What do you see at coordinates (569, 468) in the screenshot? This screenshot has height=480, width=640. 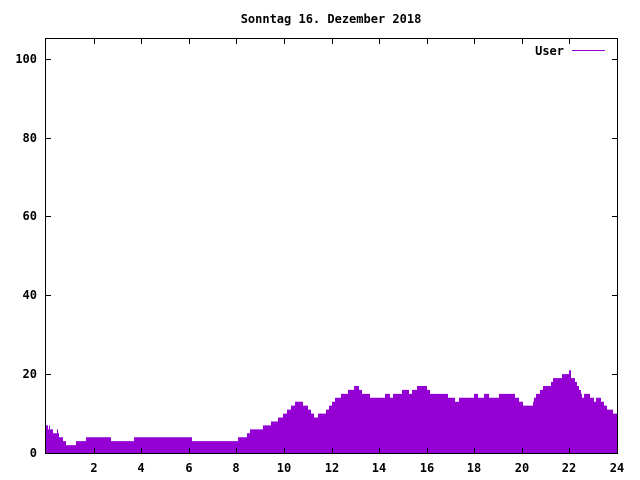 I see `x-tick-label: 22` at bounding box center [569, 468].